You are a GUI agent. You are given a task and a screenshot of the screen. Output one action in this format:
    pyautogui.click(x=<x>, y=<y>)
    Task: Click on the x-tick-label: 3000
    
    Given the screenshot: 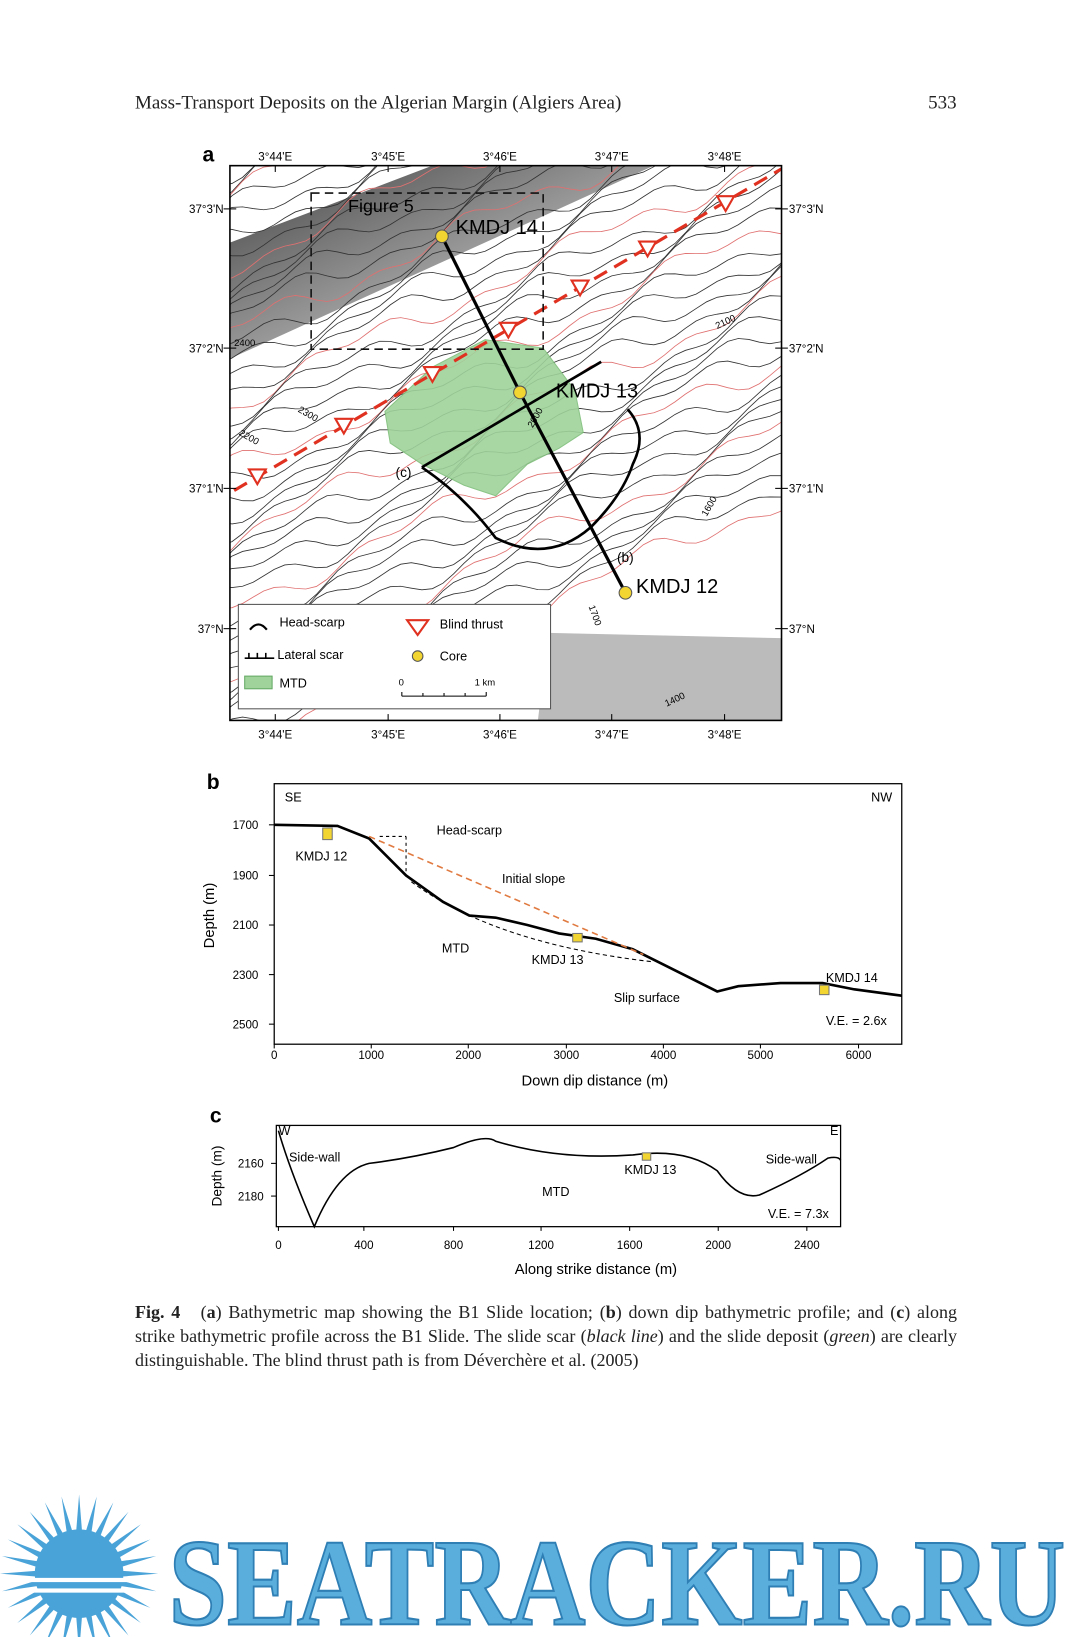 What is the action you would take?
    pyautogui.click(x=566, y=1055)
    